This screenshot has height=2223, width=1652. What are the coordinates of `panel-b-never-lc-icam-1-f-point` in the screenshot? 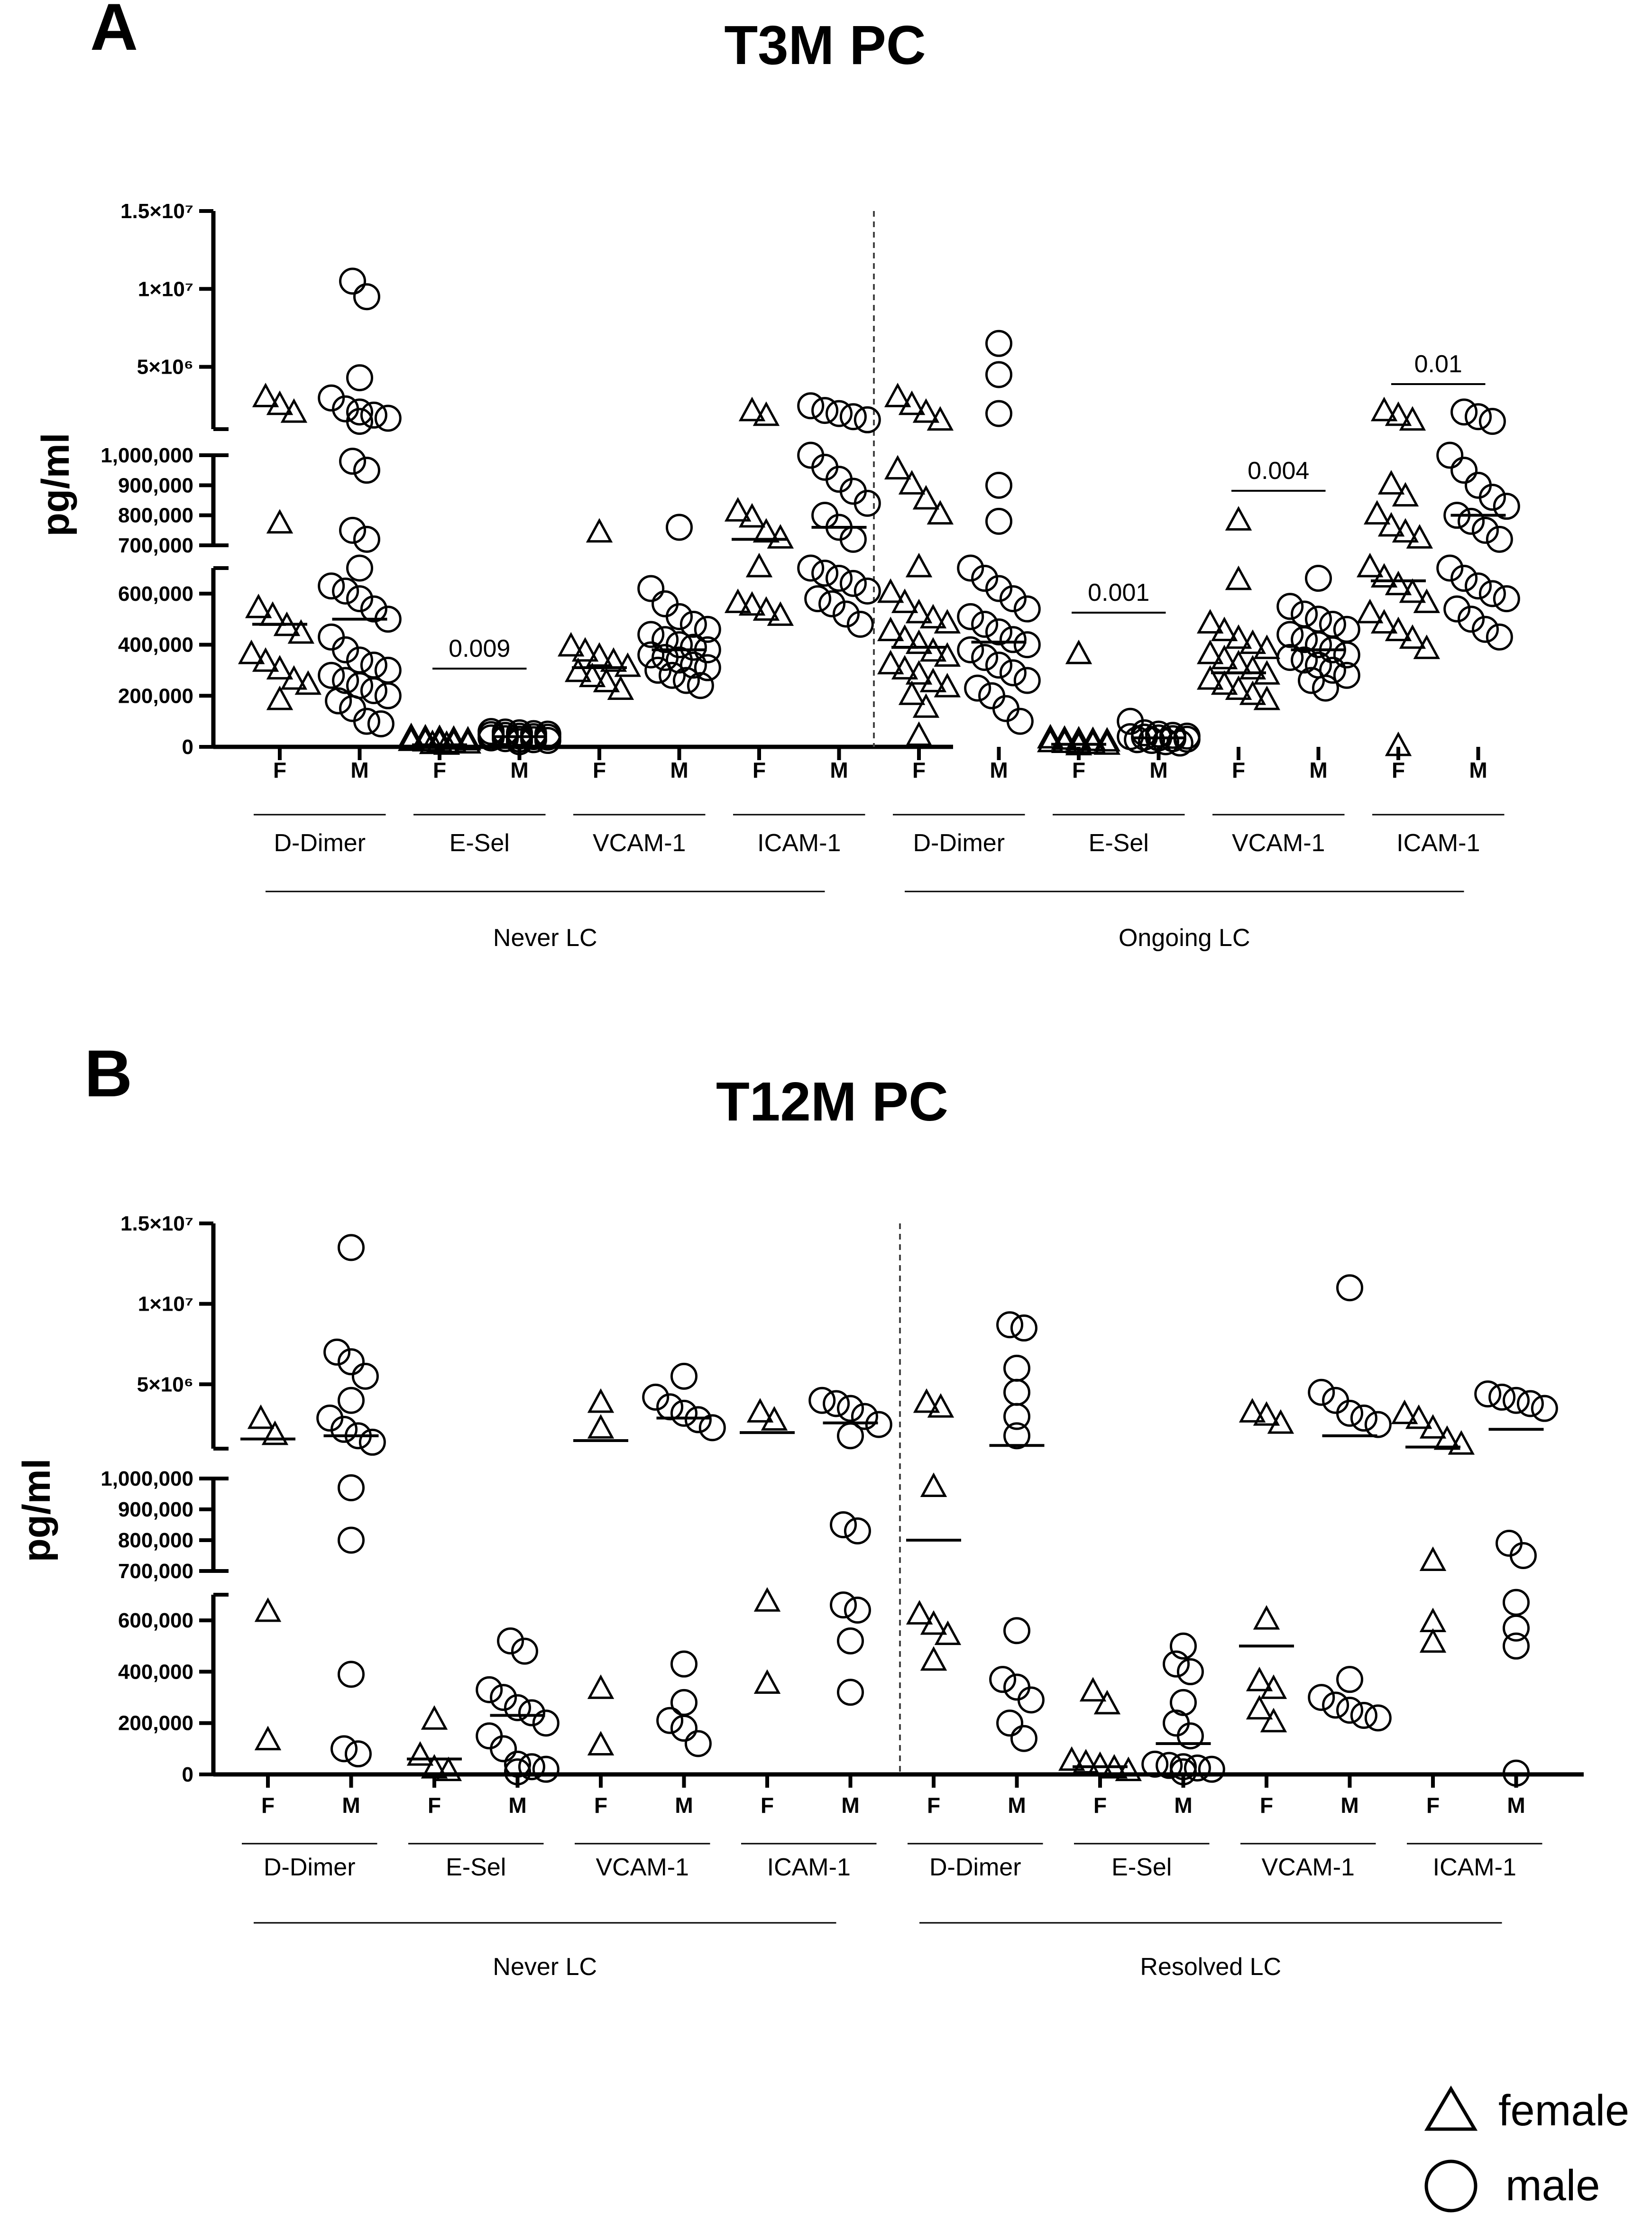 It's located at (767, 1599).